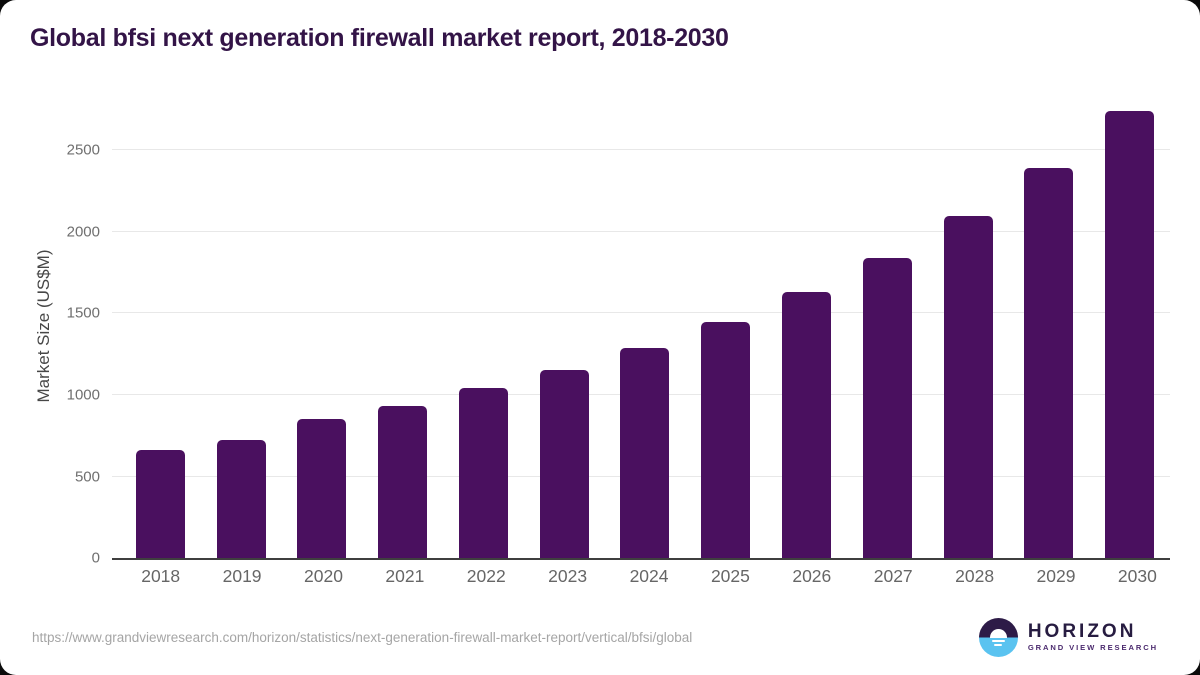 Image resolution: width=1200 pixels, height=675 pixels. Describe the element at coordinates (812, 576) in the screenshot. I see `x-tick-label-2026: 2026` at that location.